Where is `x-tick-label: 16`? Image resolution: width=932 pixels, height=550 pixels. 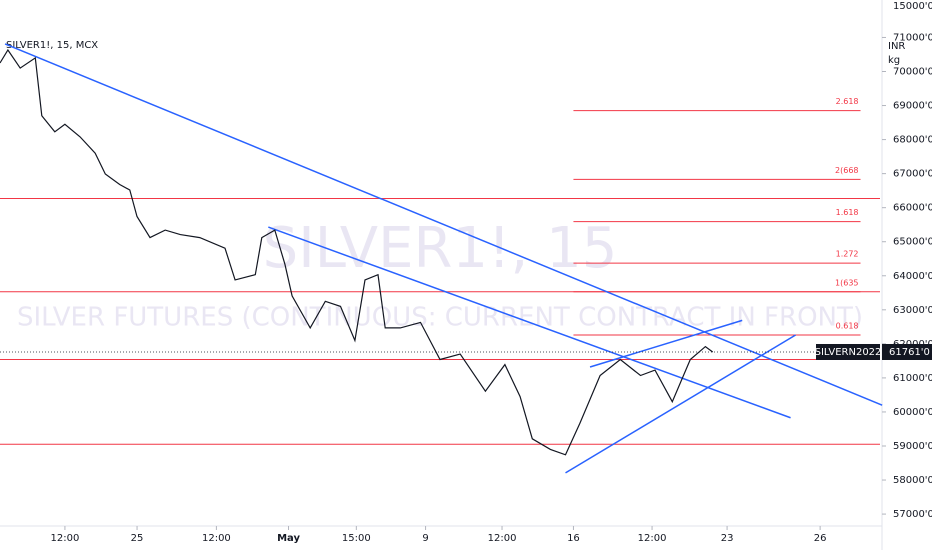
x-tick-label: 16 is located at coordinates (573, 538).